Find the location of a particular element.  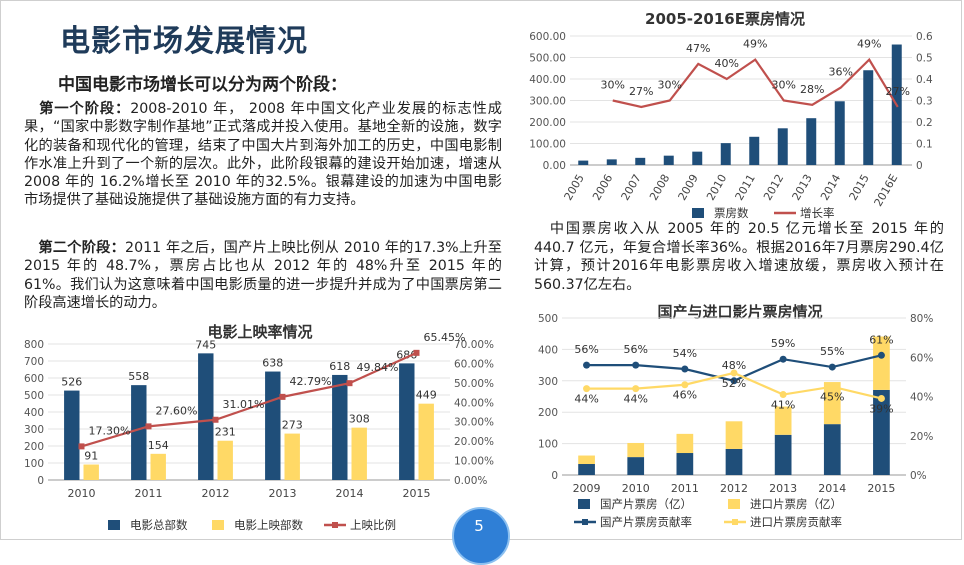

line-data-label: 46% is located at coordinates (685, 395).